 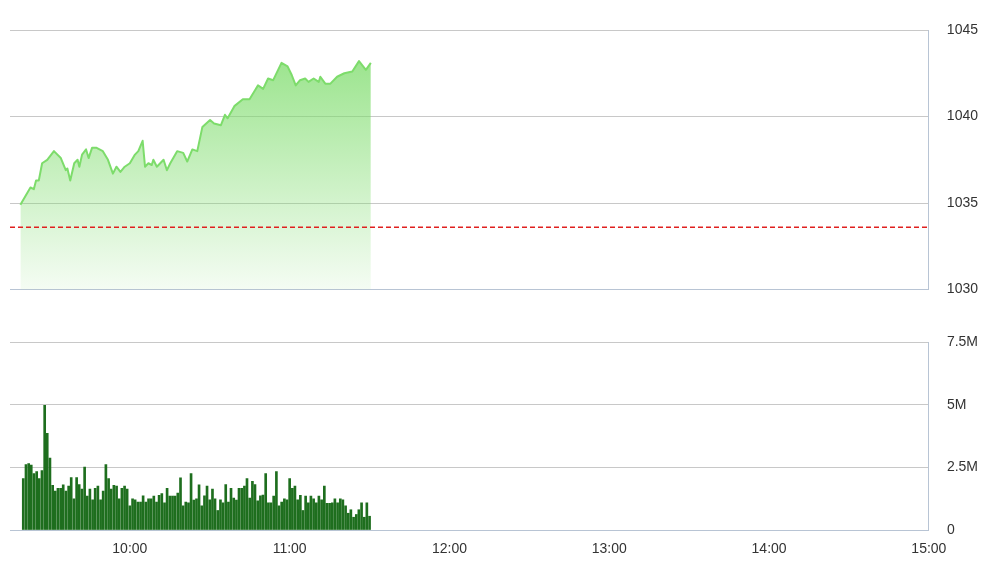 What do you see at coordinates (962, 28) in the screenshot?
I see `y-tick-label: 1045` at bounding box center [962, 28].